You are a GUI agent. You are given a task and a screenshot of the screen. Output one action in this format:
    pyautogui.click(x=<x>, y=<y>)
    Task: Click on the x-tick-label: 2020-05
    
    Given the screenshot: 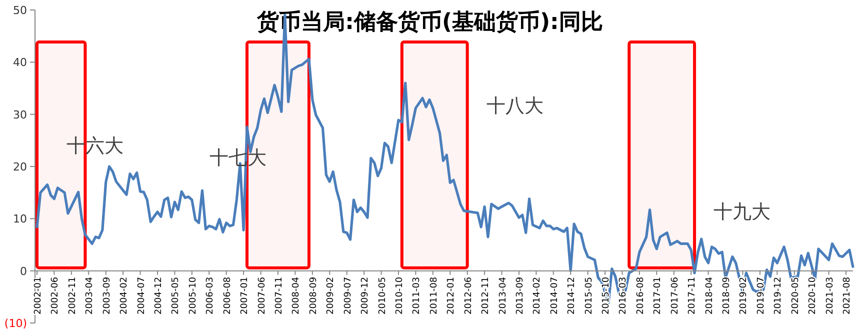 What is the action you would take?
    pyautogui.click(x=795, y=295)
    